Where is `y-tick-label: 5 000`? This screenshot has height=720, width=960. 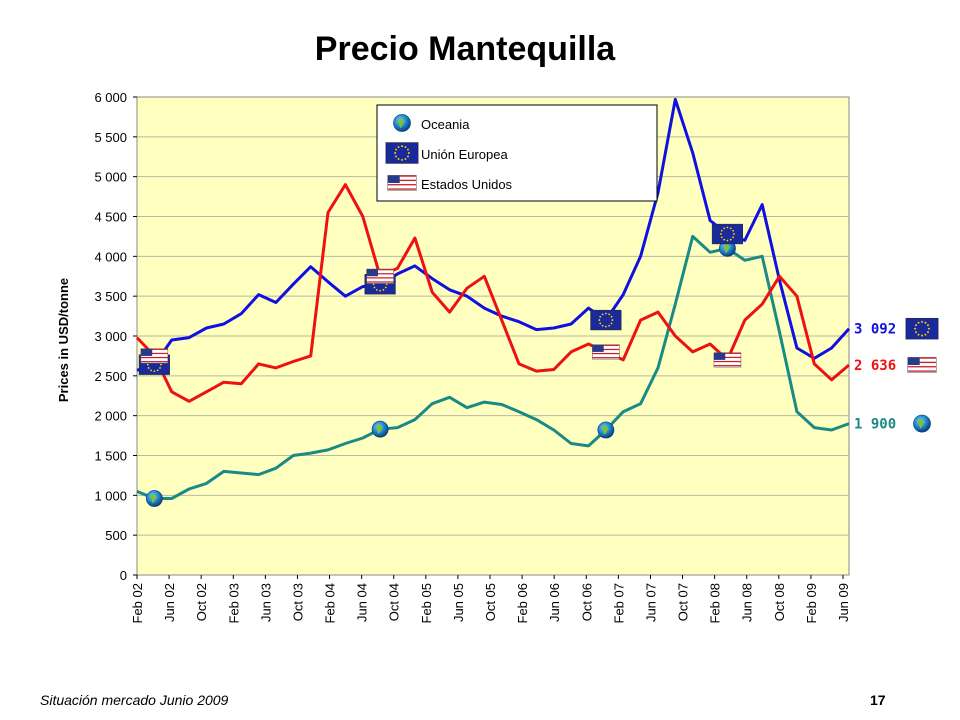 y-tick-label: 5 000 is located at coordinates (110, 177).